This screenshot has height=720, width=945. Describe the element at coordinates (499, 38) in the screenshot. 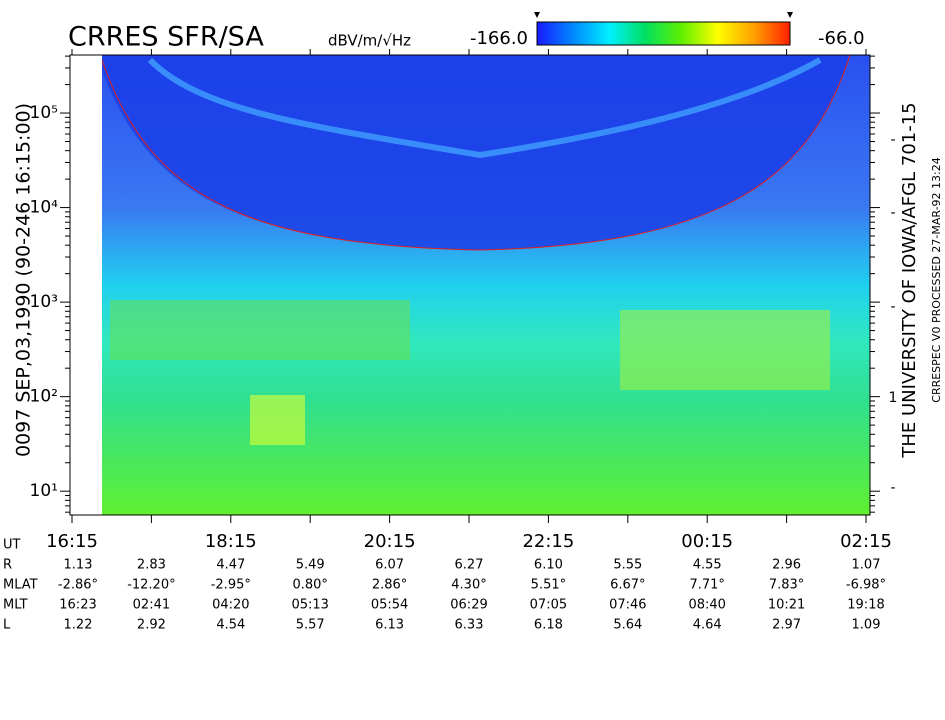

I see `colorbar-label: -166.0` at that location.